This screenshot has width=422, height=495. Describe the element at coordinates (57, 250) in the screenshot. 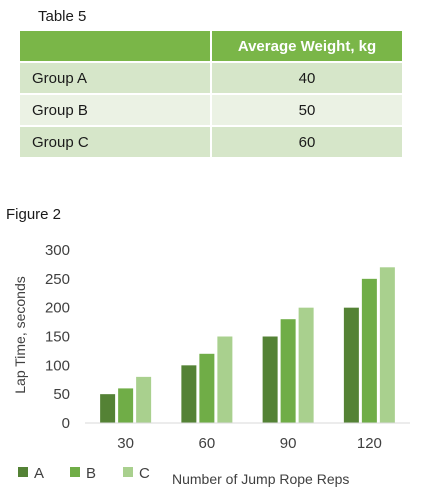

I see `y-tick-label: 300` at that location.